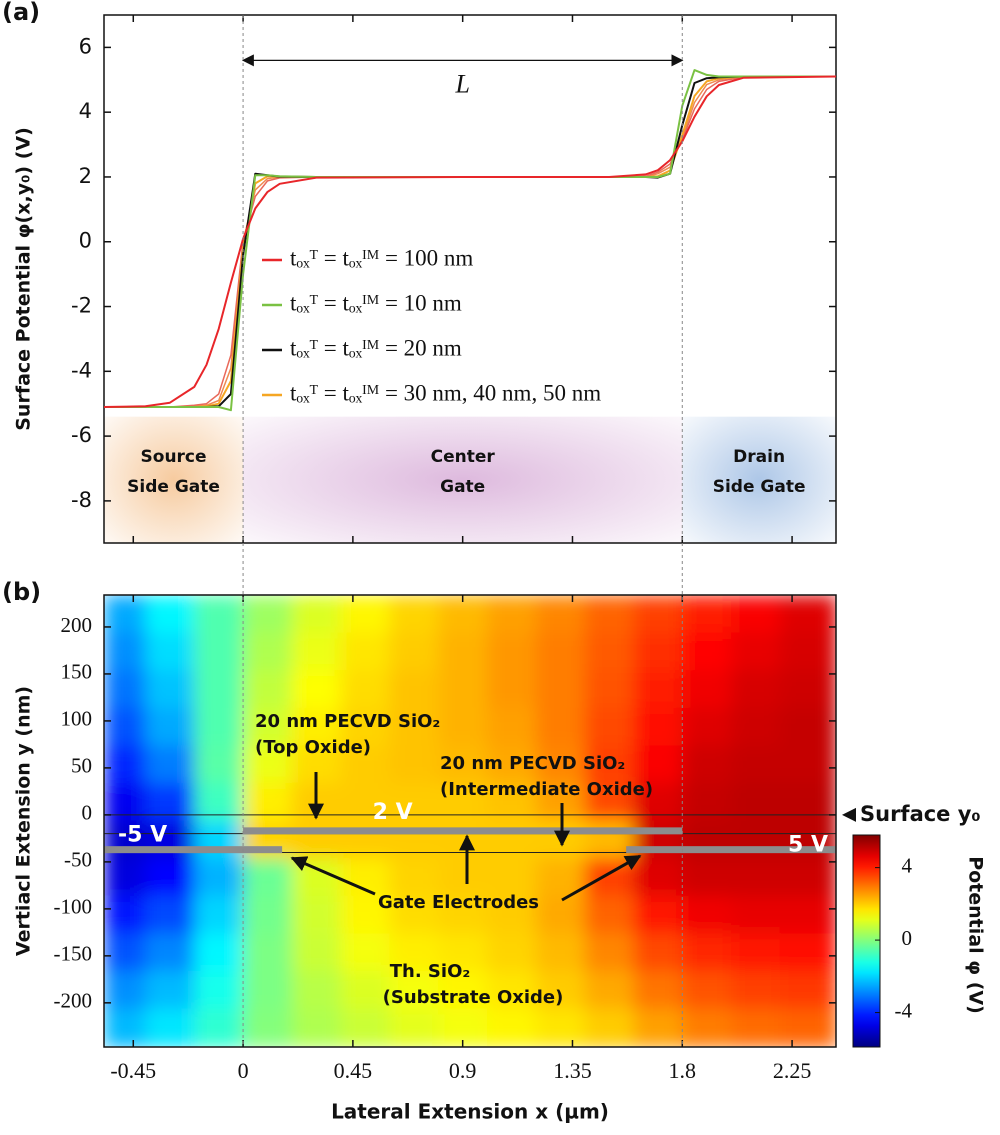 Image resolution: width=1000 pixels, height=1135 pixels. Describe the element at coordinates (463, 1070) in the screenshot. I see `x-tick-label: 0.9` at that location.